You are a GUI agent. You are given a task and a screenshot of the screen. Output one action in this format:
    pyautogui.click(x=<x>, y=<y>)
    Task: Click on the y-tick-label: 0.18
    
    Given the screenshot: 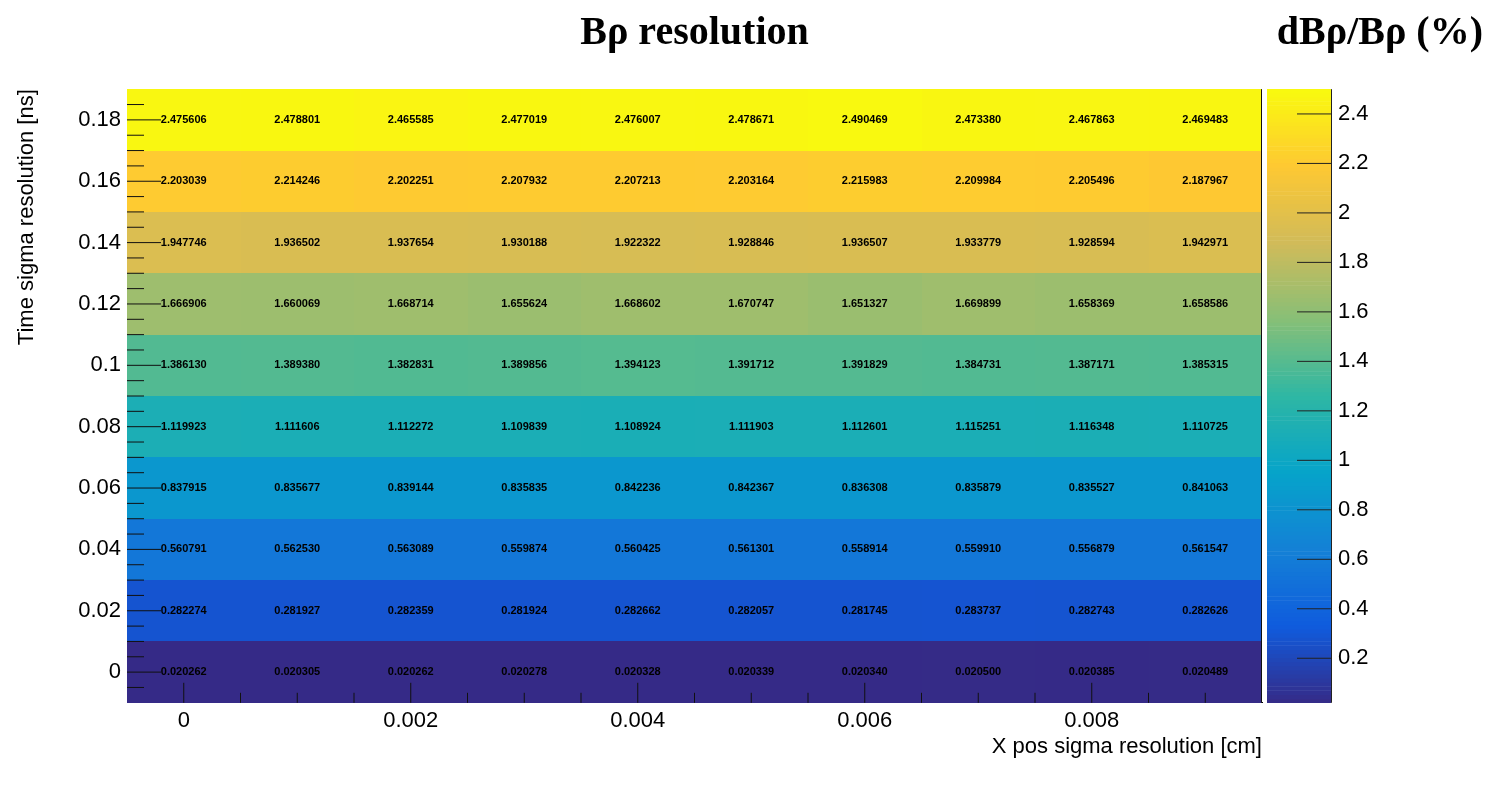 What is the action you would take?
    pyautogui.click(x=99, y=118)
    